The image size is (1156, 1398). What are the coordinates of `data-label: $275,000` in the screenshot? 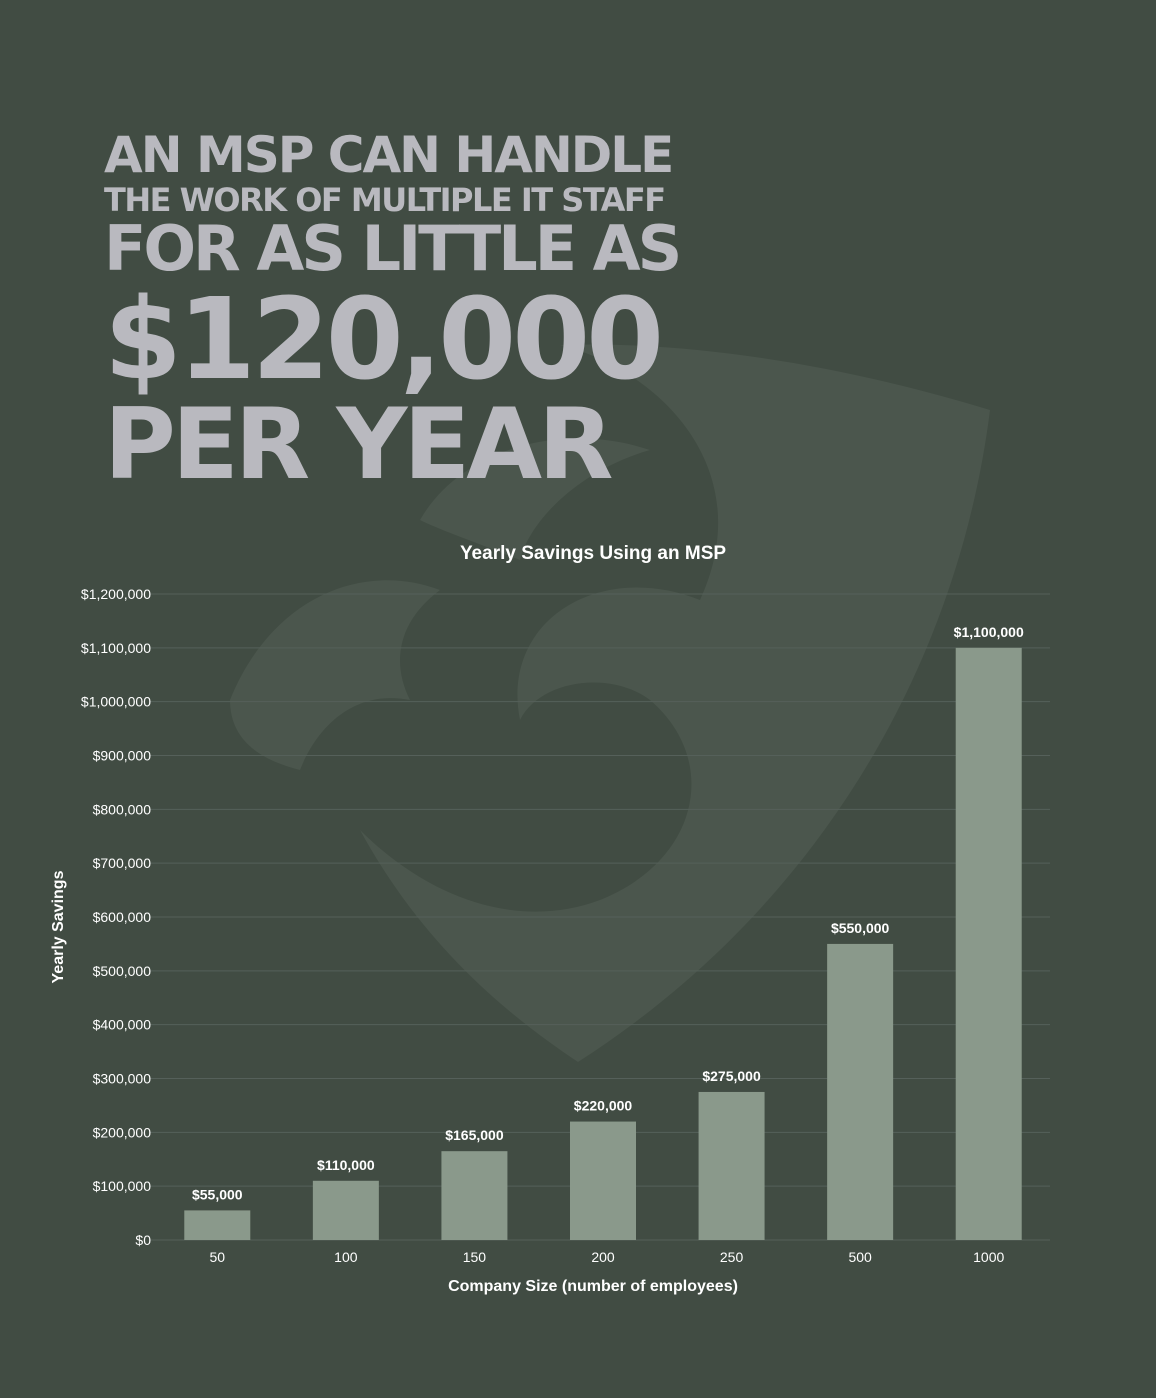 It's located at (731, 1076).